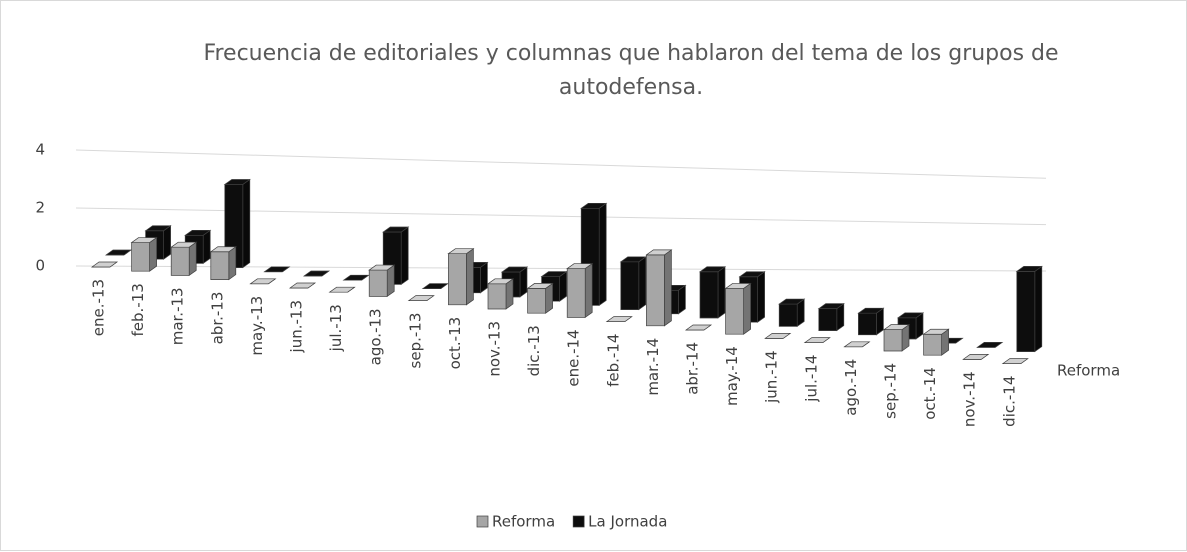 This screenshot has height=552, width=1187. I want to click on x-tick-label: nov.-13, so click(495, 349).